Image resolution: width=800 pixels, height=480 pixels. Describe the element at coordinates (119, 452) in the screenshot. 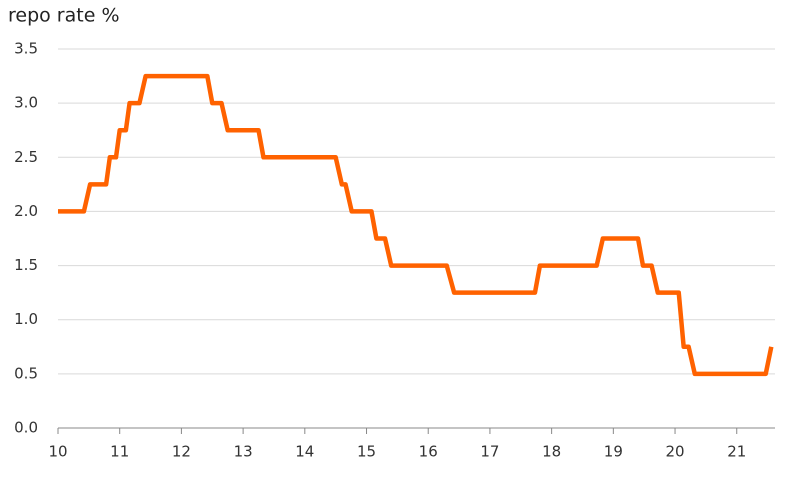

I see `x-tick-label: 11` at that location.